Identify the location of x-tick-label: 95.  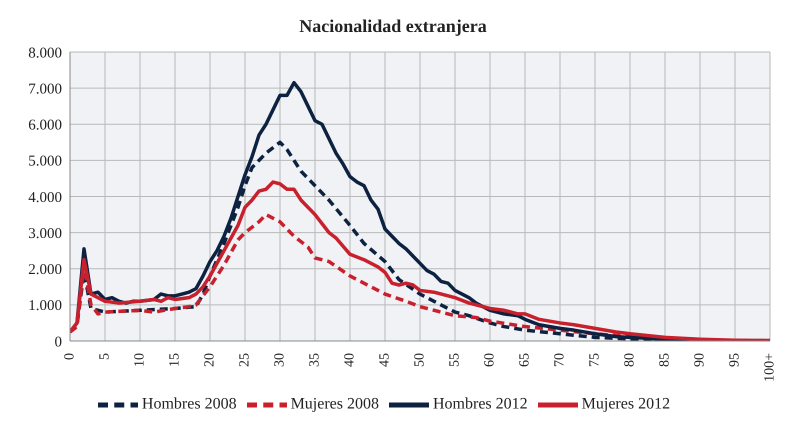
(735, 360).